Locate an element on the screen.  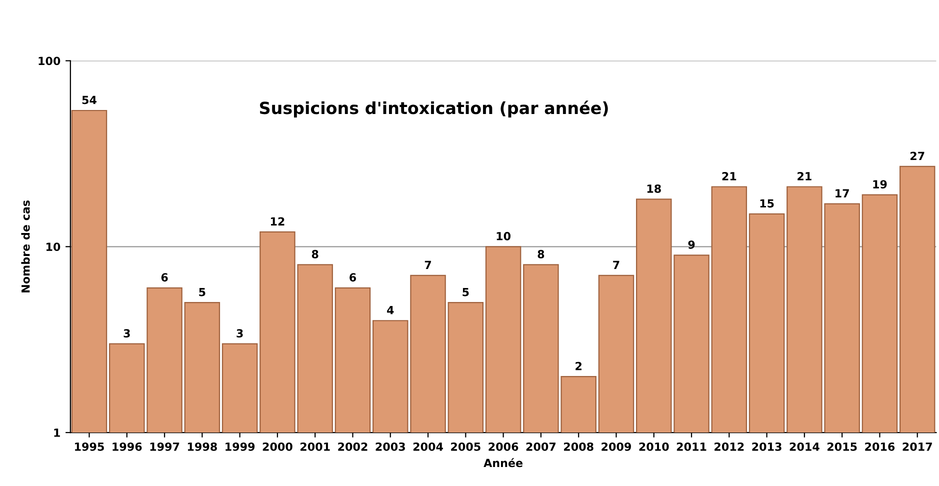
y-axis-title: Nombre de cas is located at coordinates (25, 246).